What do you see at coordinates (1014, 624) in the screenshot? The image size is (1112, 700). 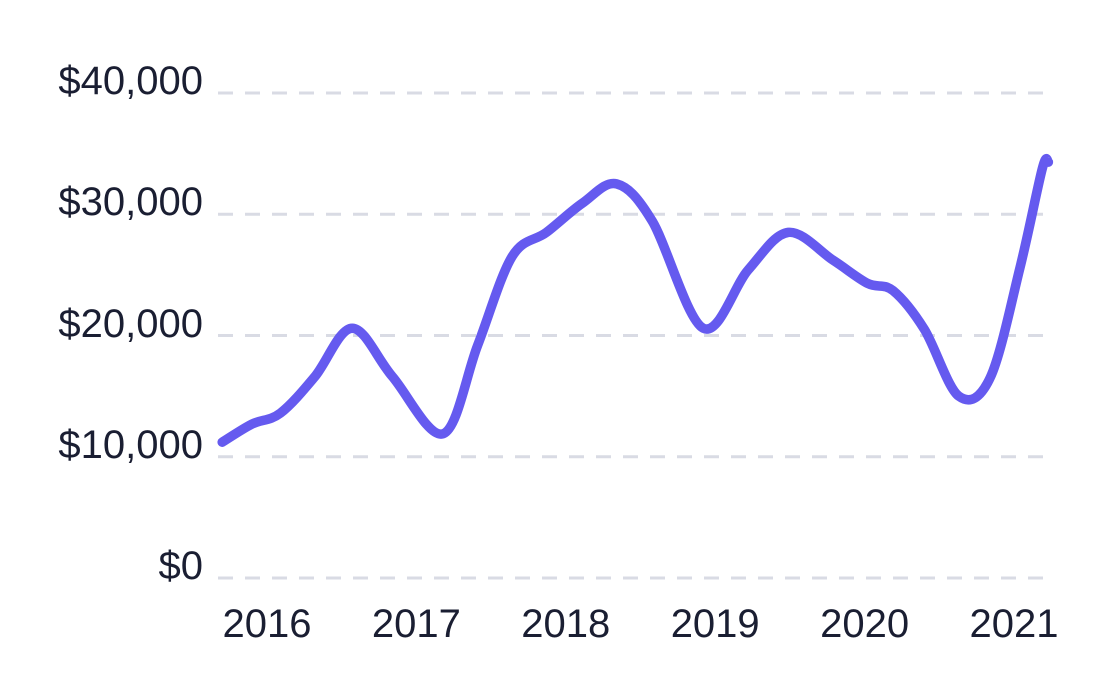 I see `x-axis-tick-label: 2021` at bounding box center [1014, 624].